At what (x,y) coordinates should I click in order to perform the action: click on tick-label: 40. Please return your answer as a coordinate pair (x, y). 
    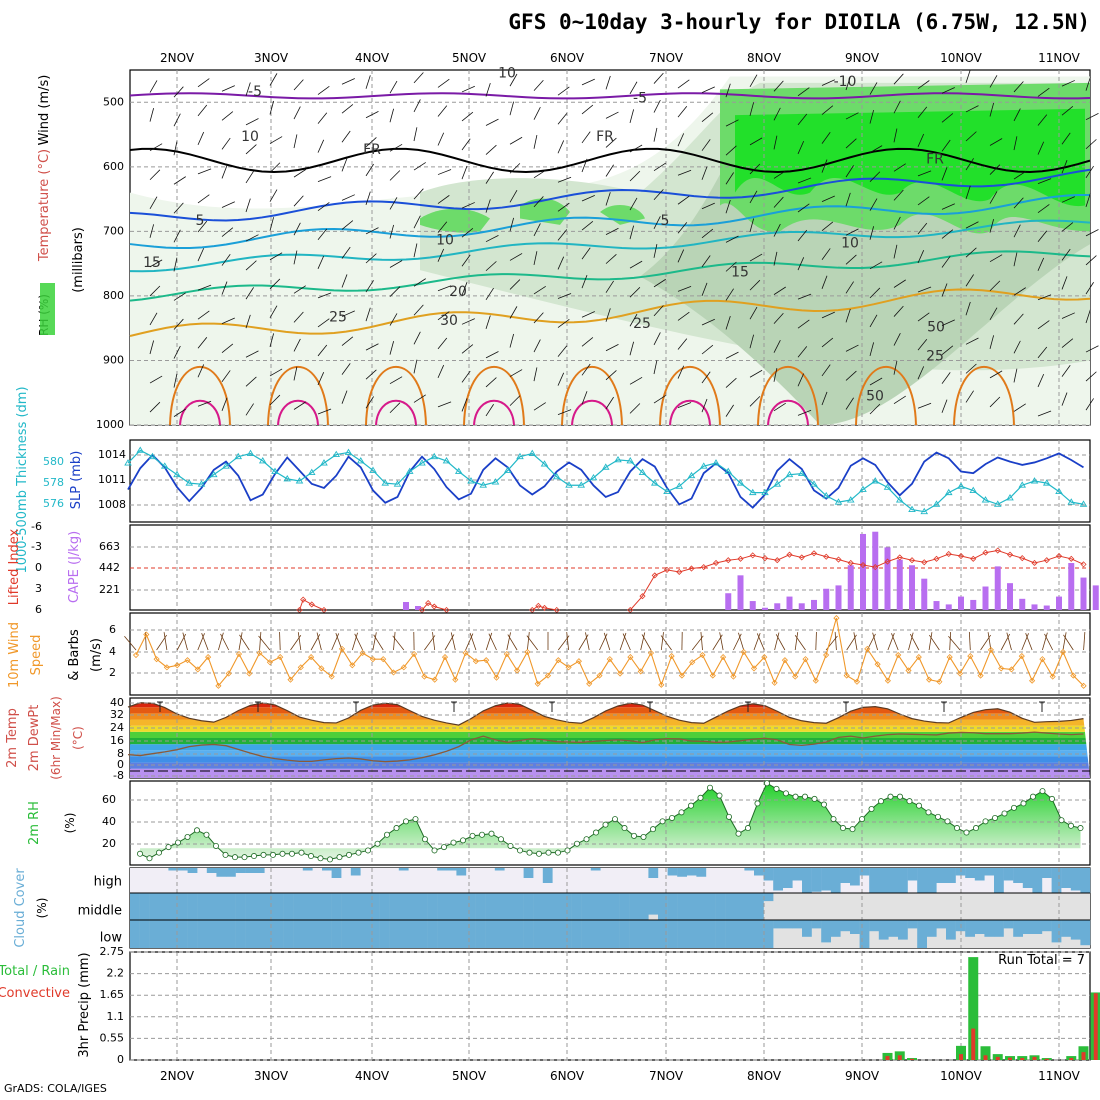
    Looking at the image, I should click on (109, 821).